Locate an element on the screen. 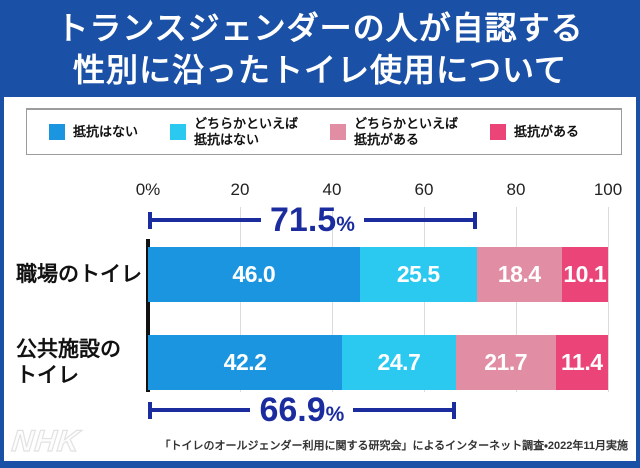 Image resolution: width=640 pixels, height=468 pixels. category-label-public: 公共施設の トイレ is located at coordinates (68, 362).